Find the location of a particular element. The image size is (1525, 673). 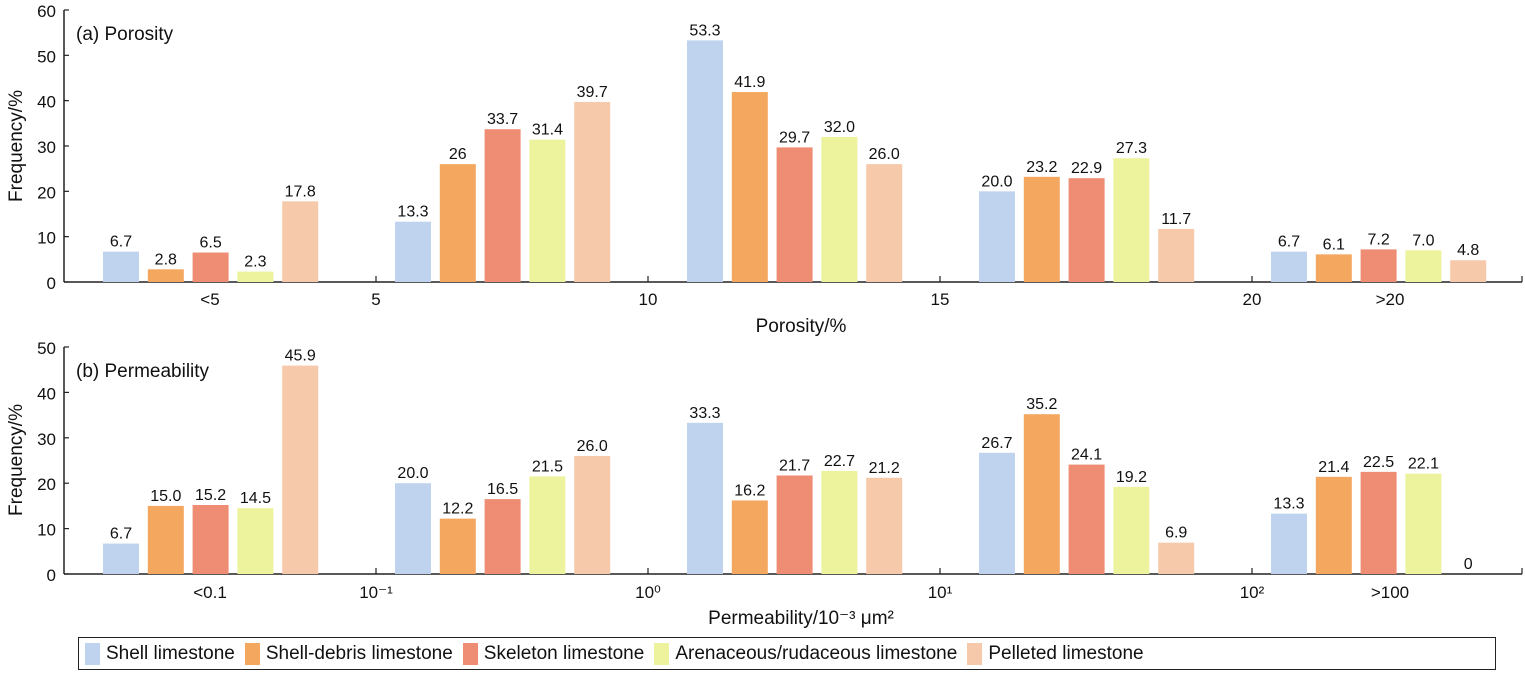

data-label: 33.3 is located at coordinates (704, 413).